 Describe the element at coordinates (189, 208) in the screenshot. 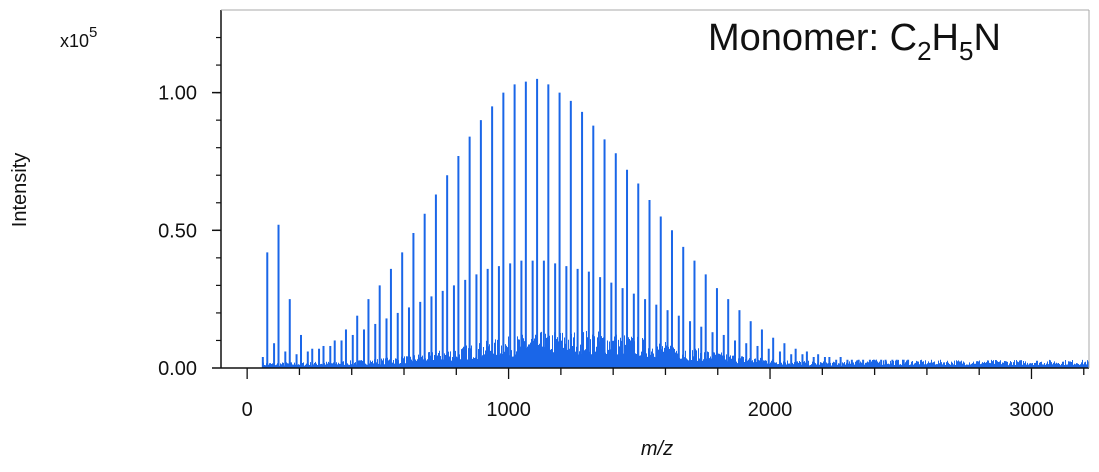

I see `y-ticks: 0.00 0.50 1.00` at that location.